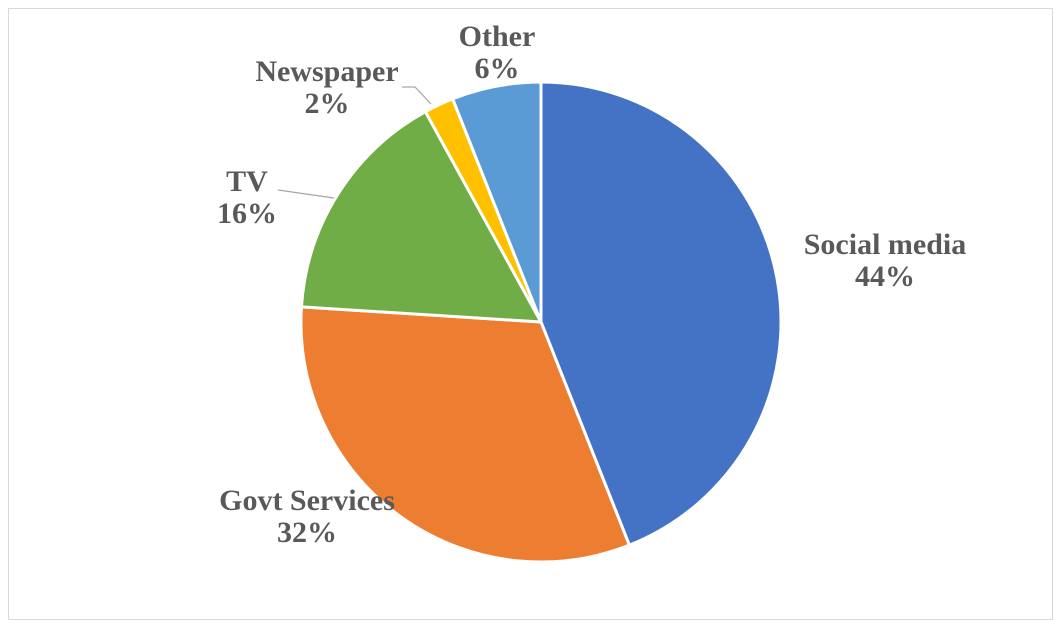  I want to click on data-label-percent: 16%, so click(247, 213).